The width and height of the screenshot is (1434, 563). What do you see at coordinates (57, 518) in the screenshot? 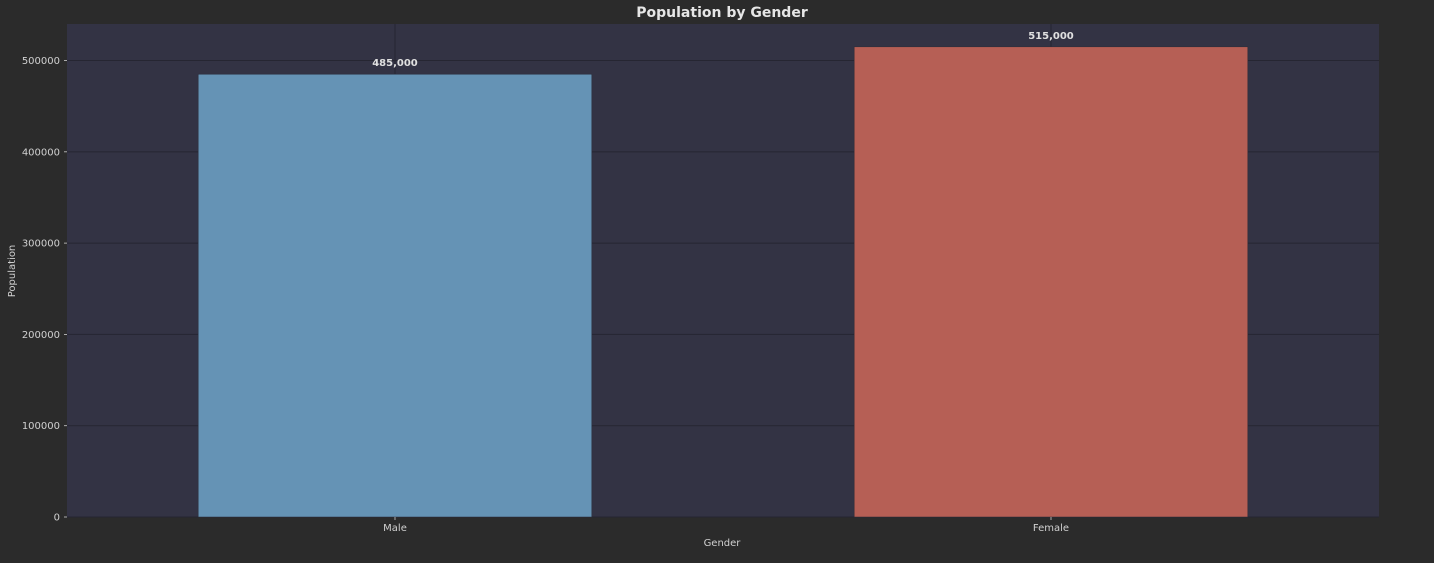
I see `y-tick-label: 0` at bounding box center [57, 518].